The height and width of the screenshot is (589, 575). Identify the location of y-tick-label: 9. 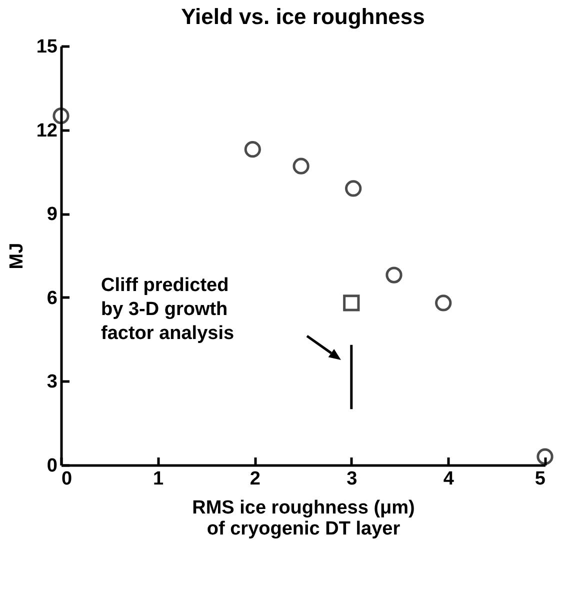
(52, 215).